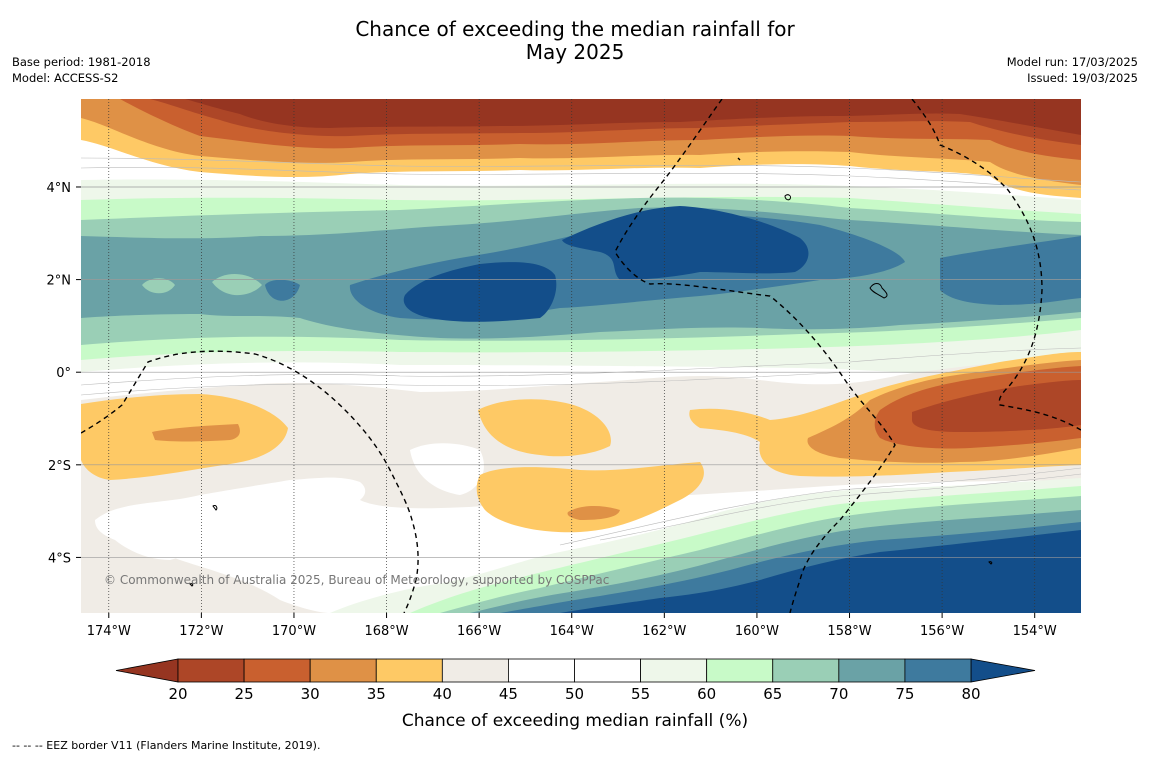 This screenshot has width=1150, height=758. I want to click on lat-axis: 4°N 2°N 0° 2°S 4°S, so click(64, 373).